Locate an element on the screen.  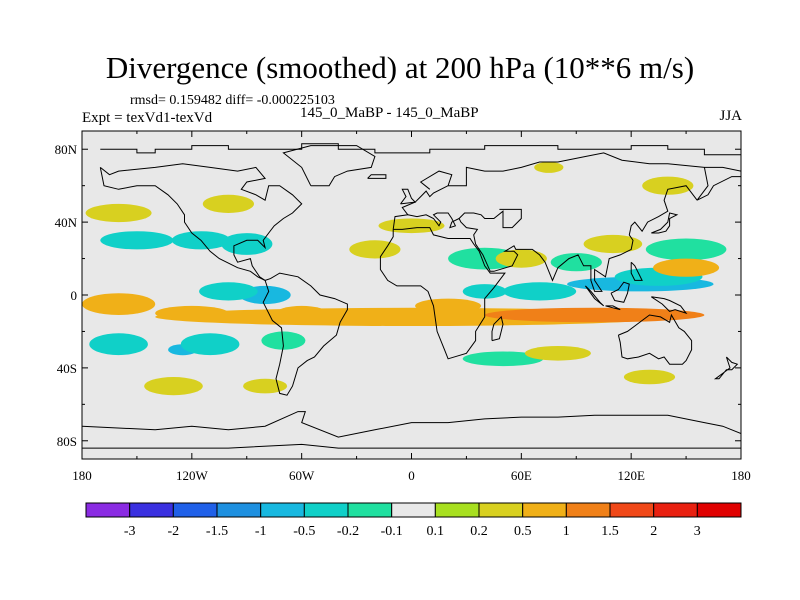
x-tick-label-1: 120W is located at coordinates (192, 475).